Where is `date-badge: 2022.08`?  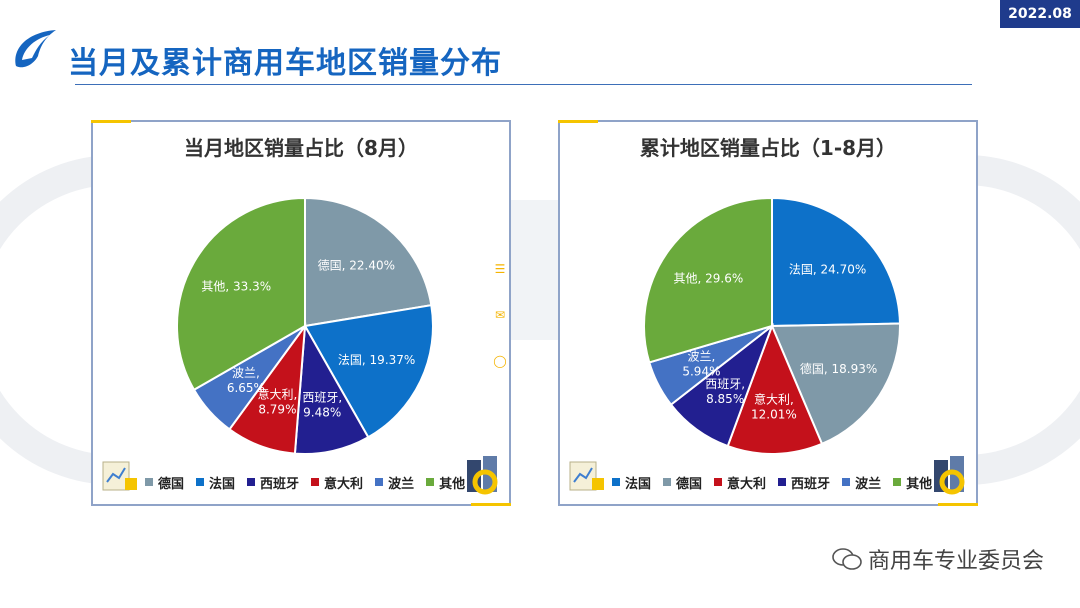
date-badge: 2022.08 is located at coordinates (1040, 14).